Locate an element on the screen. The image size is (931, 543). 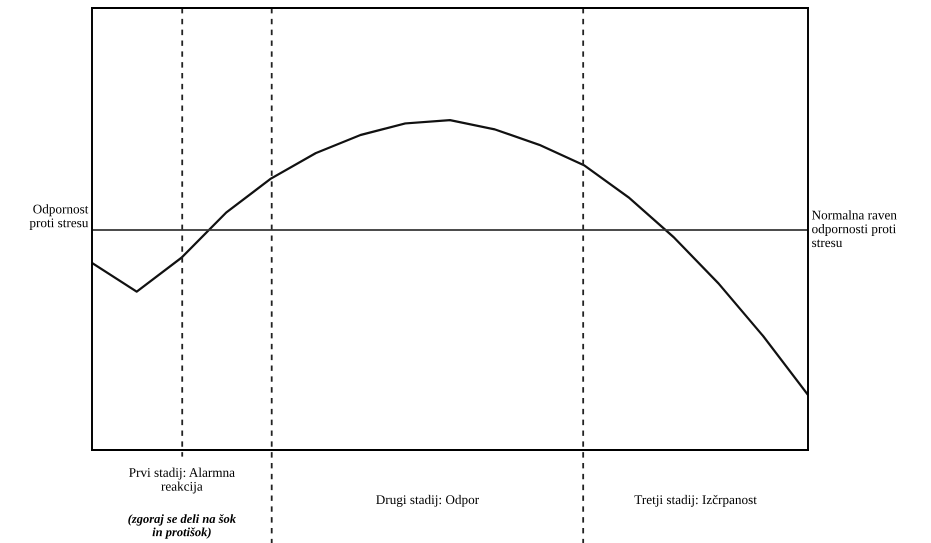
y-axis-title: Odpornost proti stresu is located at coordinates (59, 217).